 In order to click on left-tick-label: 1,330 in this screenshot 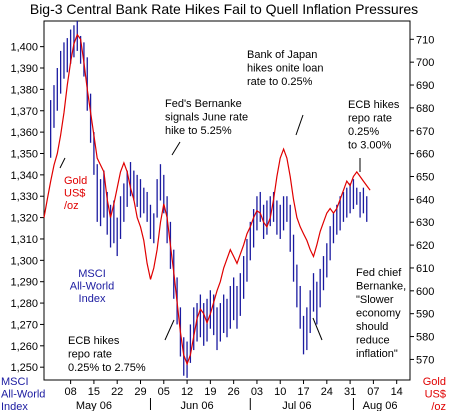, I will do `click(24, 197)`.